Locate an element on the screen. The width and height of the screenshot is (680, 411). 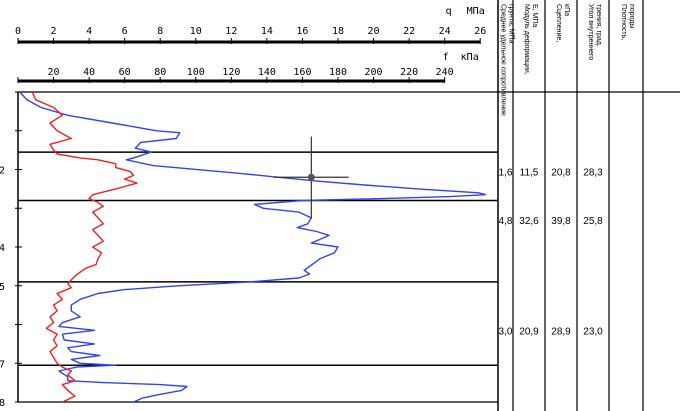
table-header-text: Плотность, is located at coordinates (623, 22).